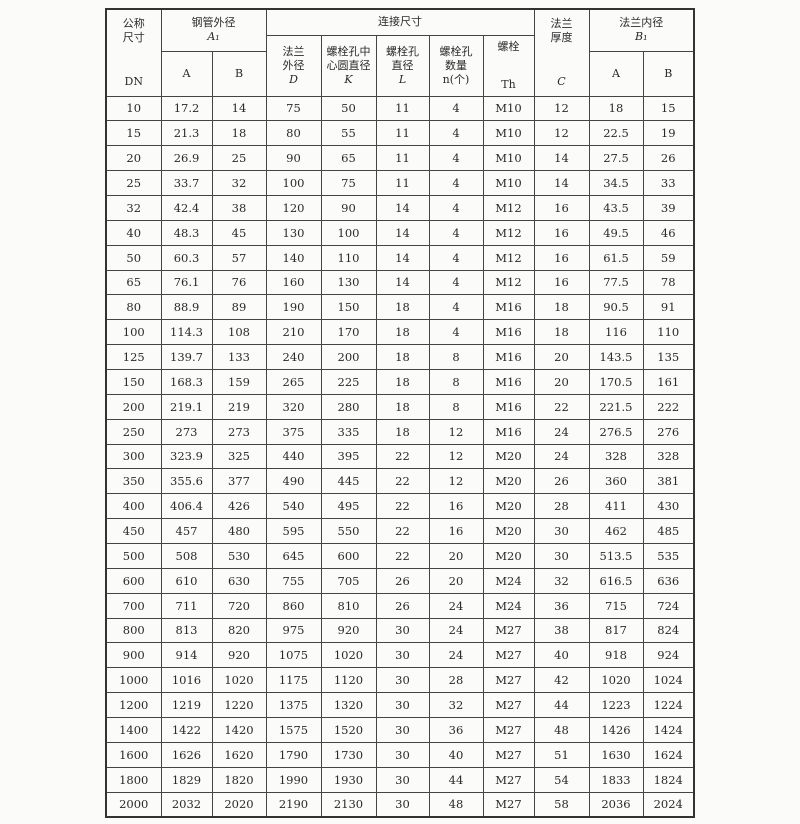  I want to click on table-cell: 76, so click(239, 282).